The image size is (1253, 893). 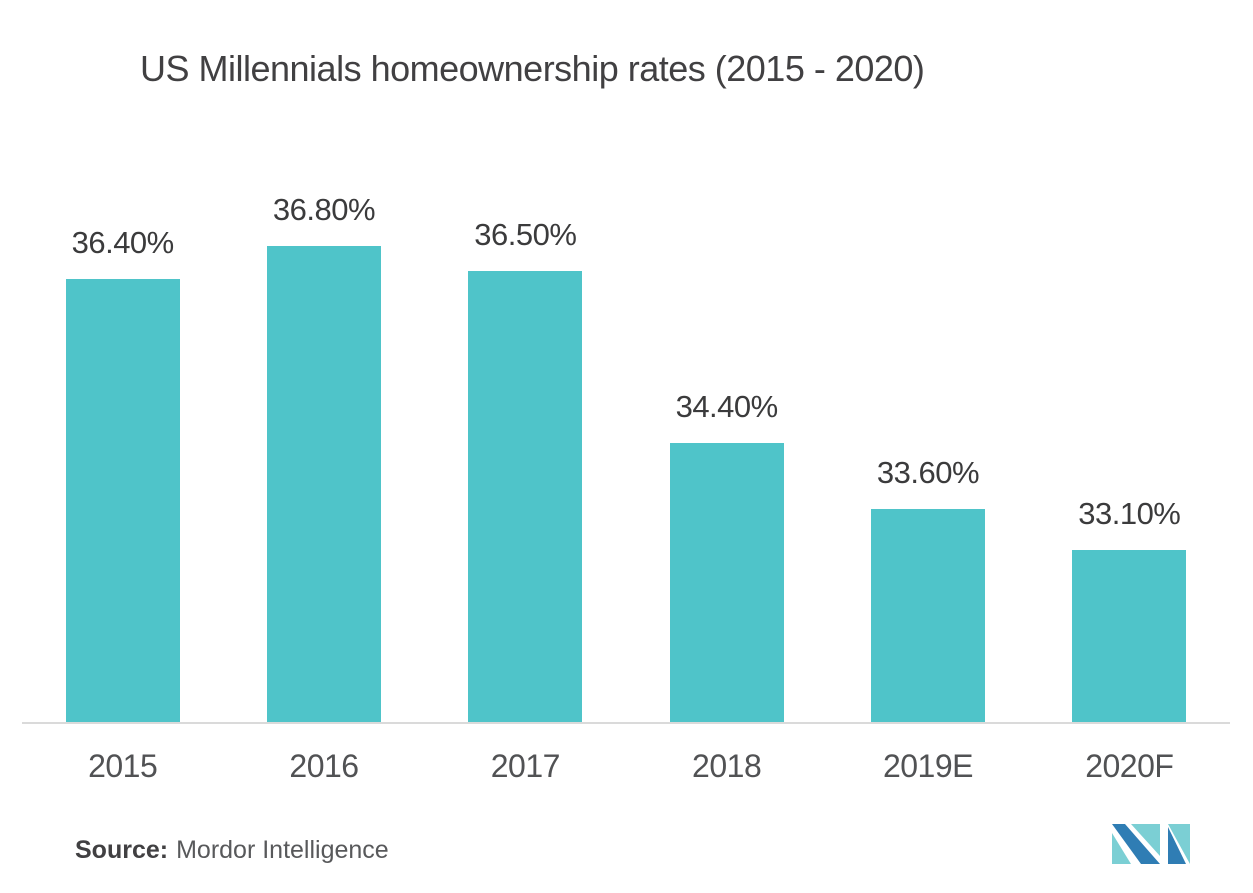 What do you see at coordinates (122, 850) in the screenshot?
I see `source-label: Source:` at bounding box center [122, 850].